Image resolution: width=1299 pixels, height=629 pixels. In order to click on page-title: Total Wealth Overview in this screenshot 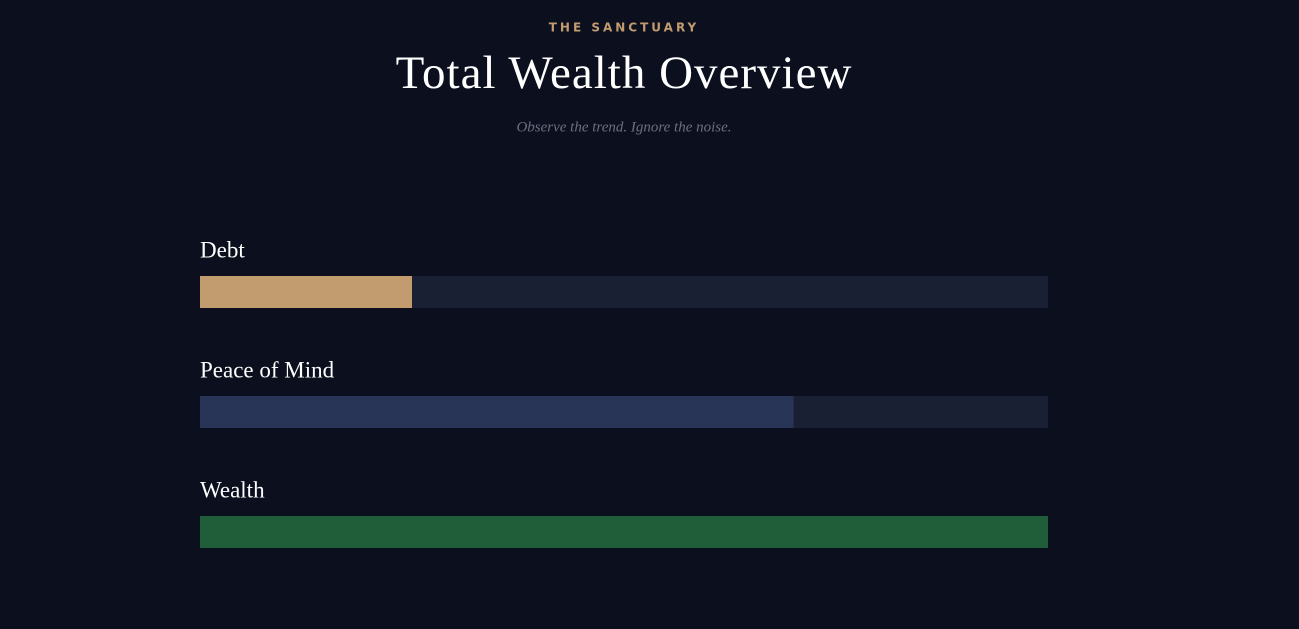, I will do `click(624, 73)`.